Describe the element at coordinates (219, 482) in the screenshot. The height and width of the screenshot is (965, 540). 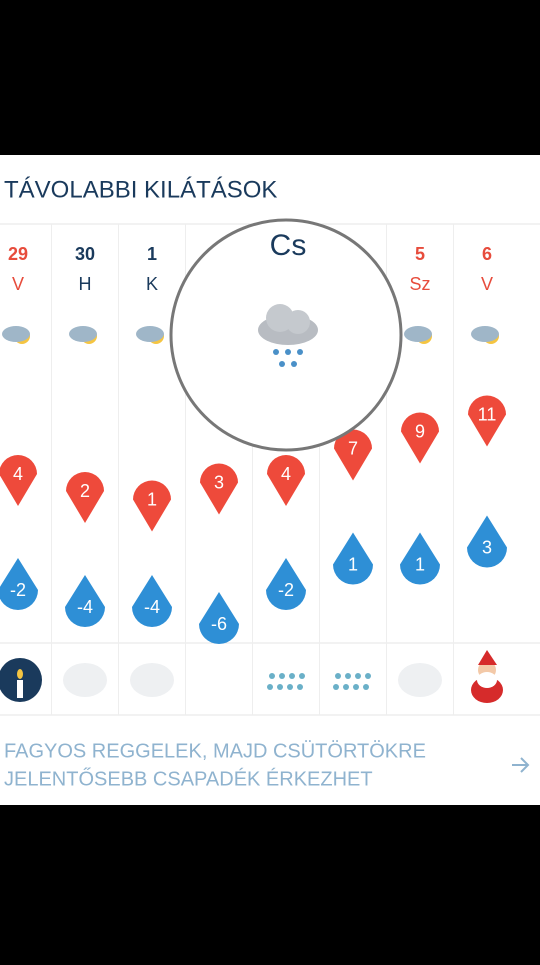
I see `max-temp: 3` at that location.